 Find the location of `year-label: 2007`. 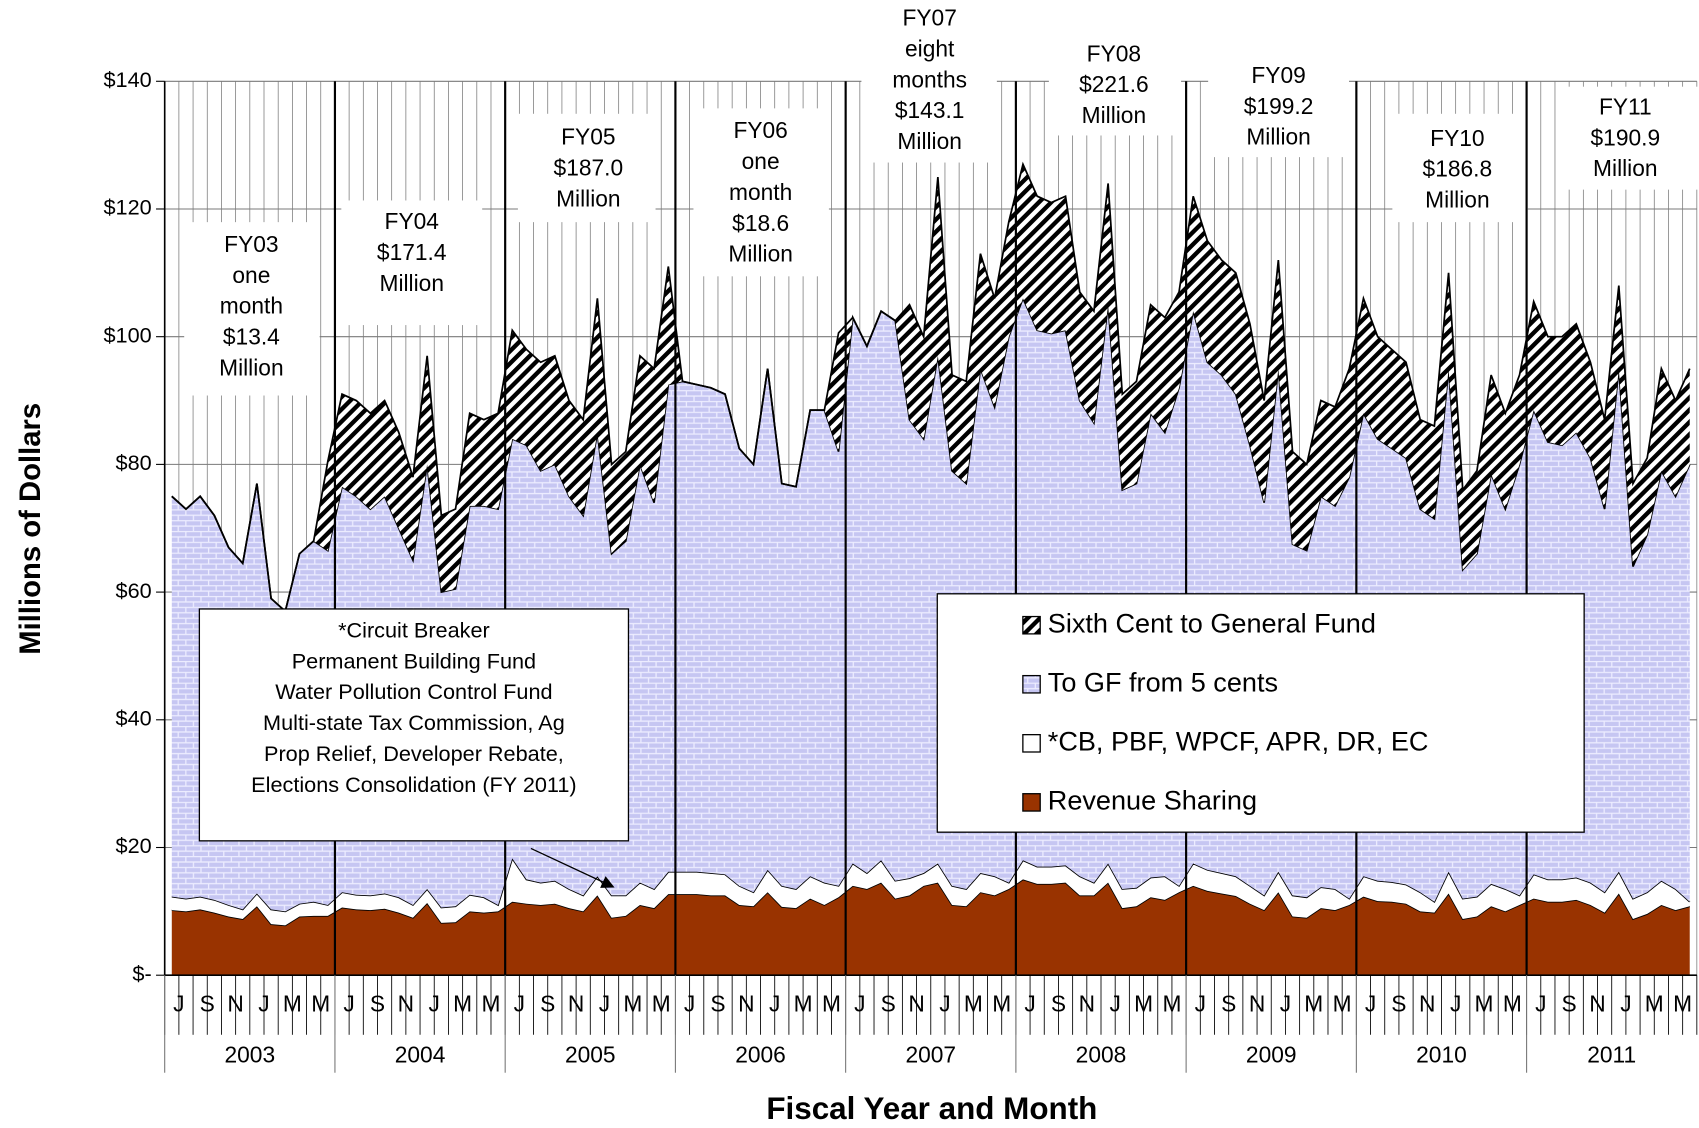

year-label: 2007 is located at coordinates (930, 1054).